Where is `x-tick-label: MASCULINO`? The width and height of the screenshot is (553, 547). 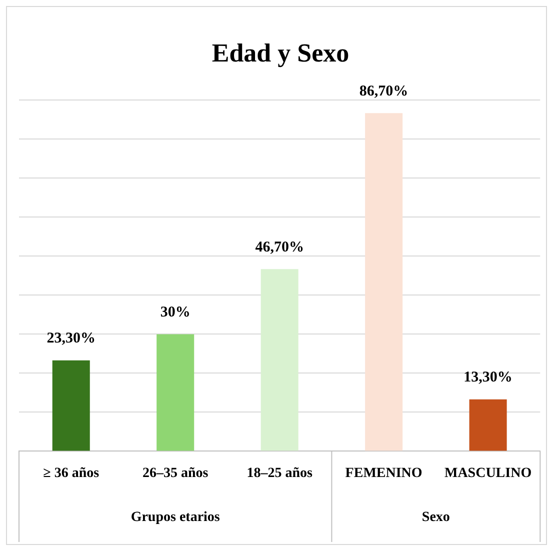
x-tick-label: MASCULINO is located at coordinates (488, 474).